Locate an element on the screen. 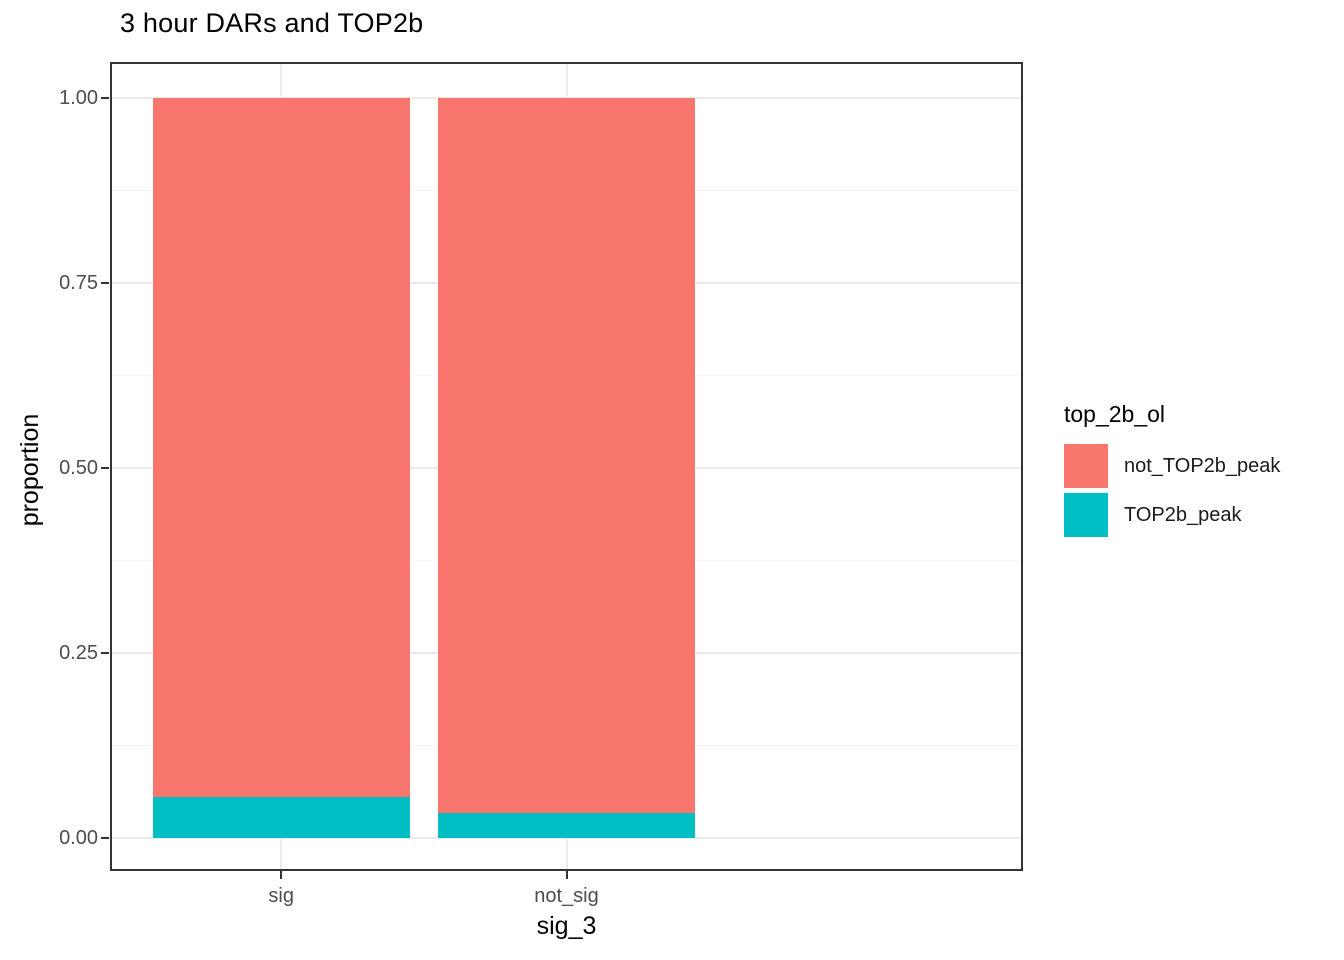 The height and width of the screenshot is (960, 1344). y-tick-label: 0.75 is located at coordinates (78, 283).